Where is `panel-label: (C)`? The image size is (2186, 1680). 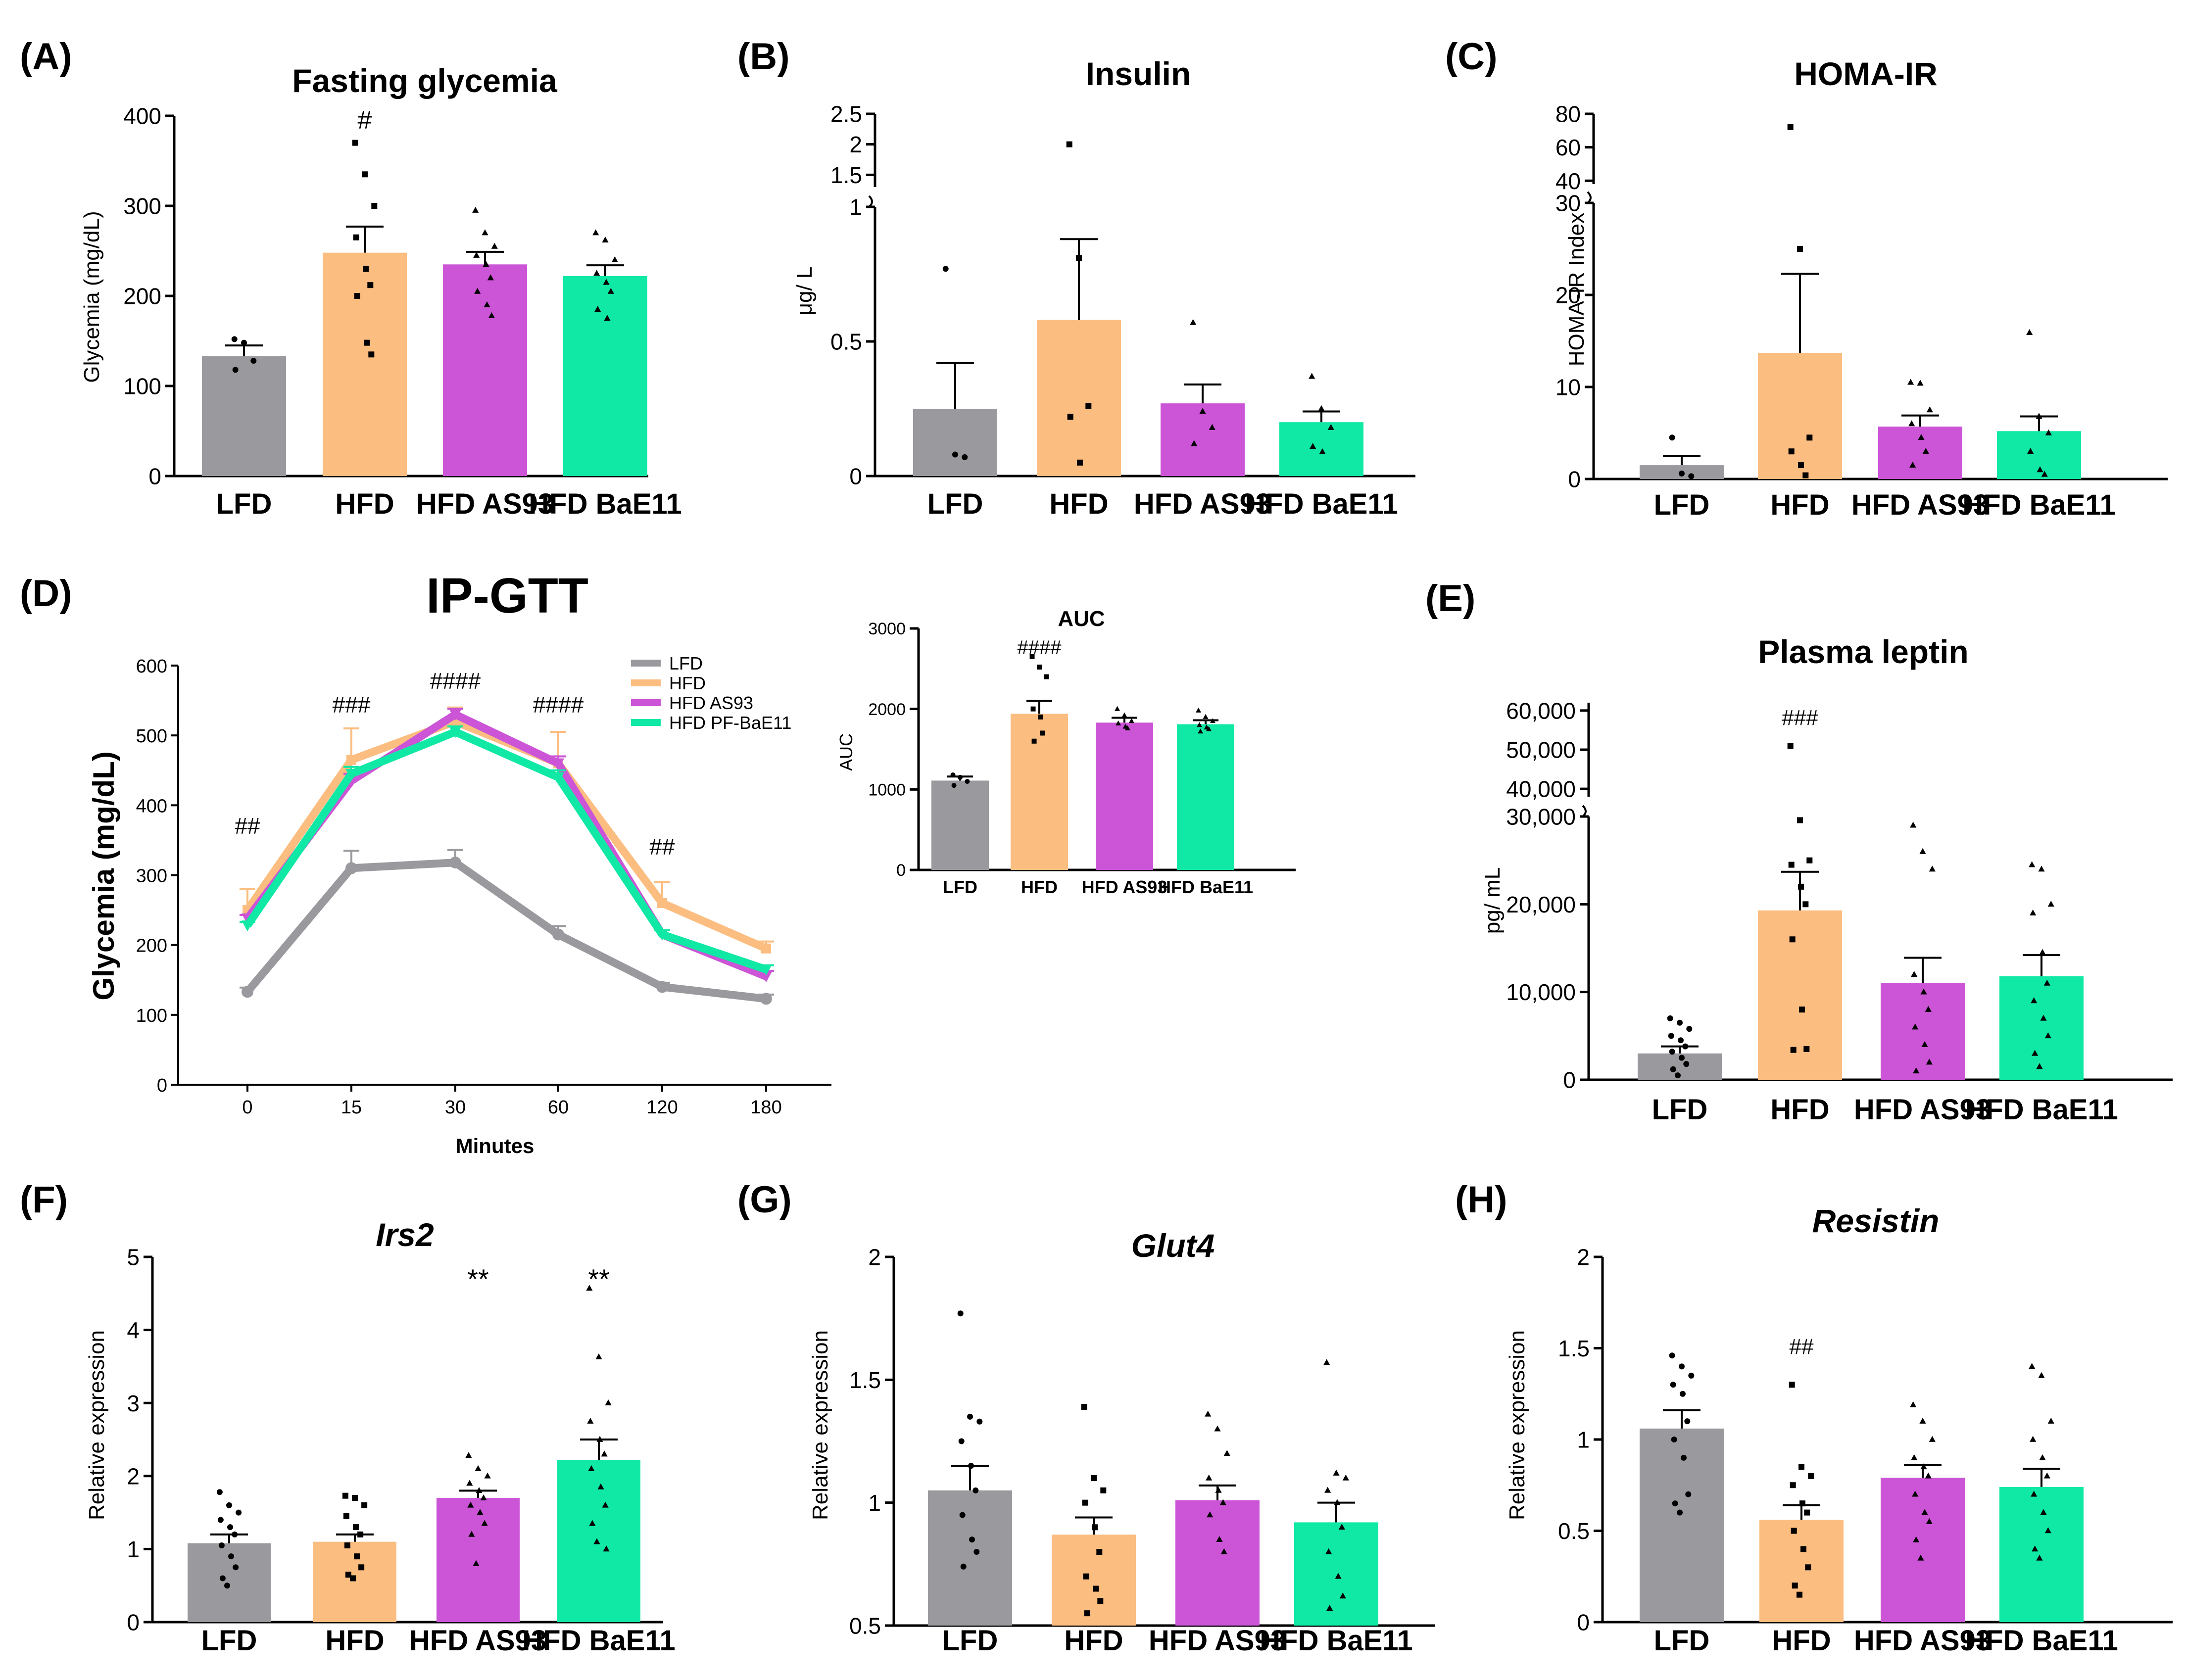
panel-label: (C) is located at coordinates (1471, 57).